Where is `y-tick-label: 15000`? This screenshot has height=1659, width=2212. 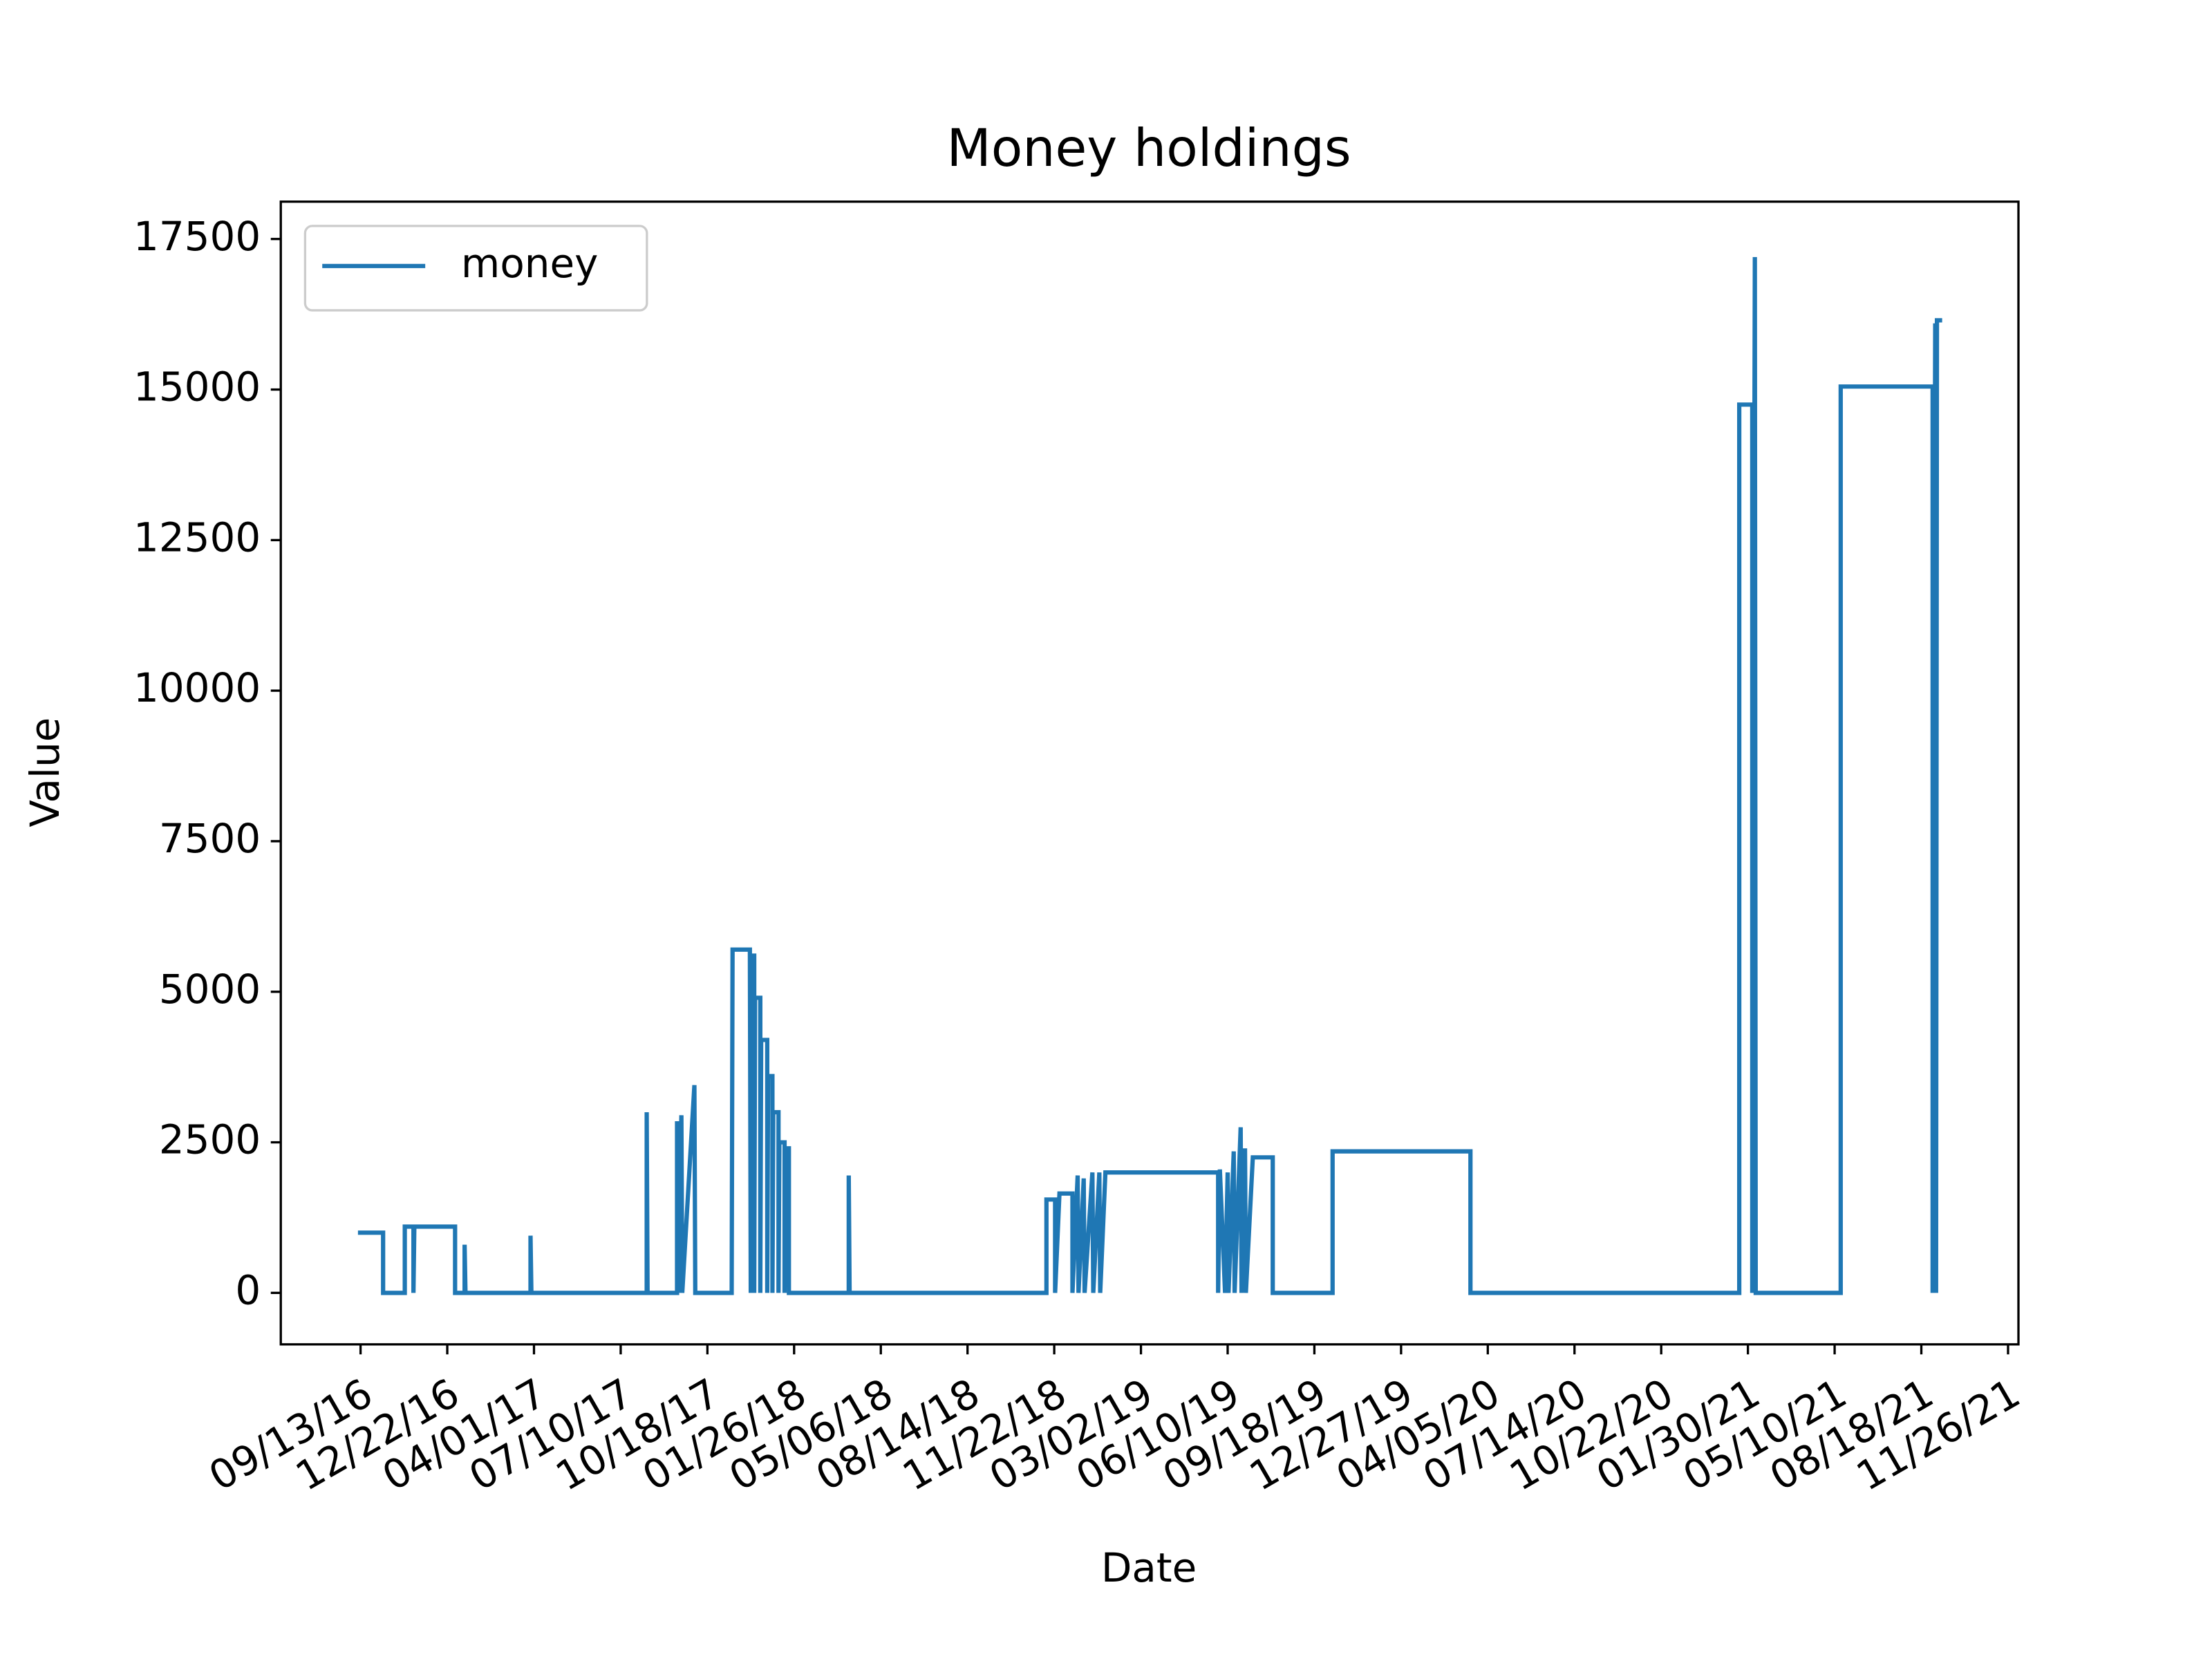
y-tick-label: 15000 is located at coordinates (197, 387).